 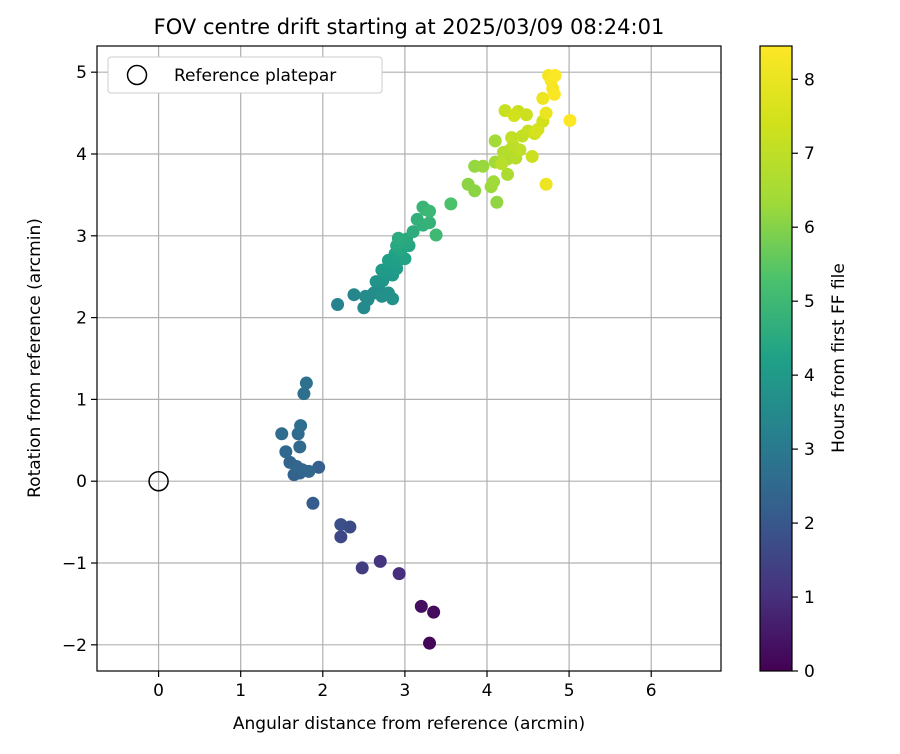 What do you see at coordinates (81, 237) in the screenshot?
I see `y-tick-label: 3` at bounding box center [81, 237].